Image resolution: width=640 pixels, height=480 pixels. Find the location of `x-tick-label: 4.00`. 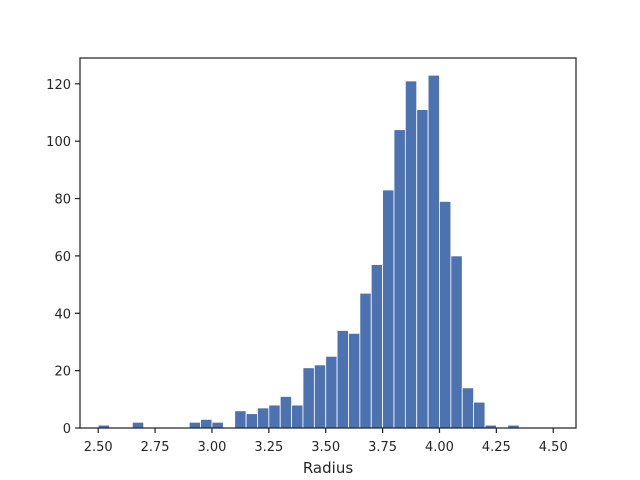

x-tick-label: 4.00 is located at coordinates (439, 447).